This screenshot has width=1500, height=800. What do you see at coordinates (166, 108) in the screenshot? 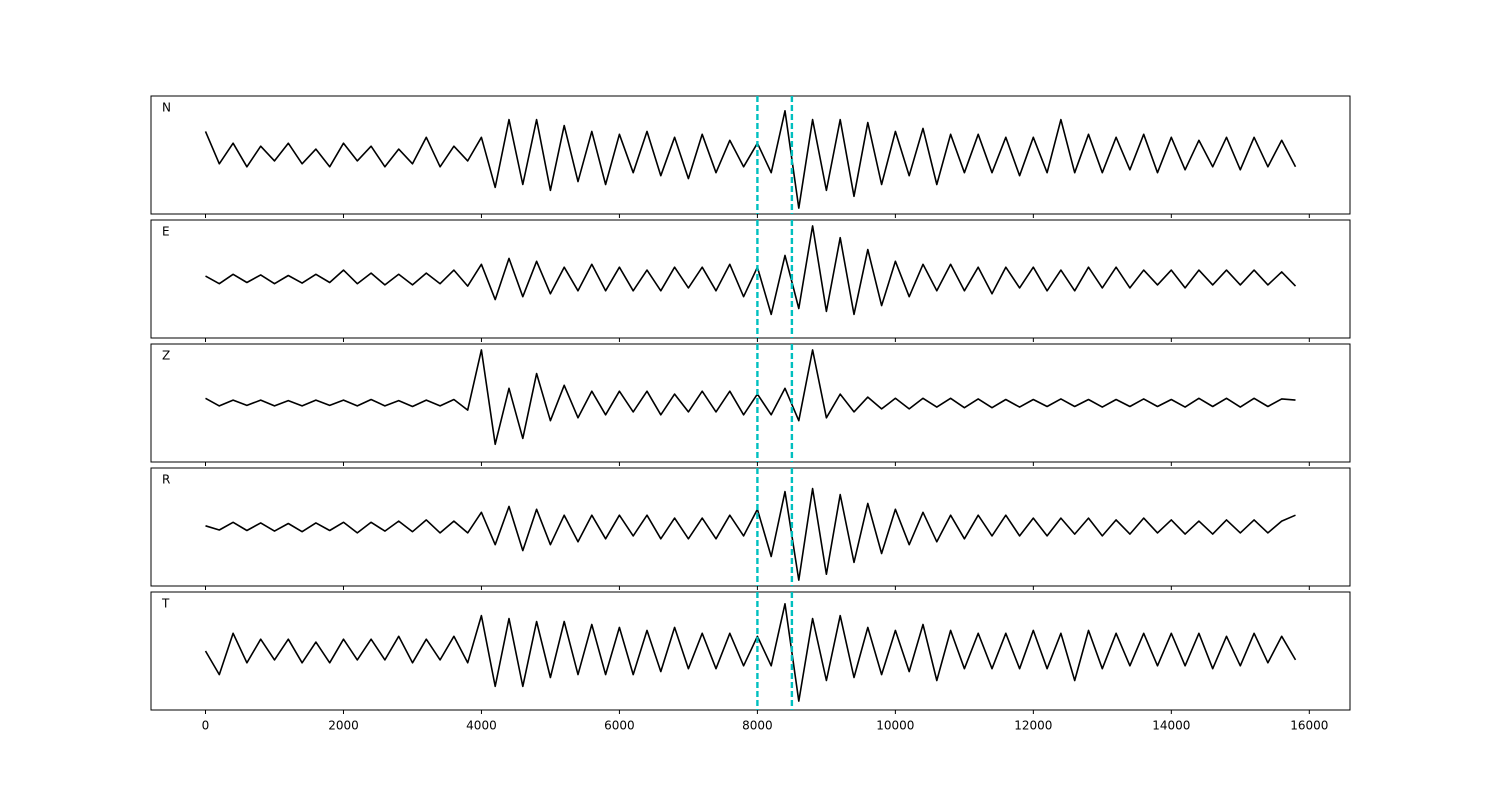
I see `panel-label: N` at bounding box center [166, 108].